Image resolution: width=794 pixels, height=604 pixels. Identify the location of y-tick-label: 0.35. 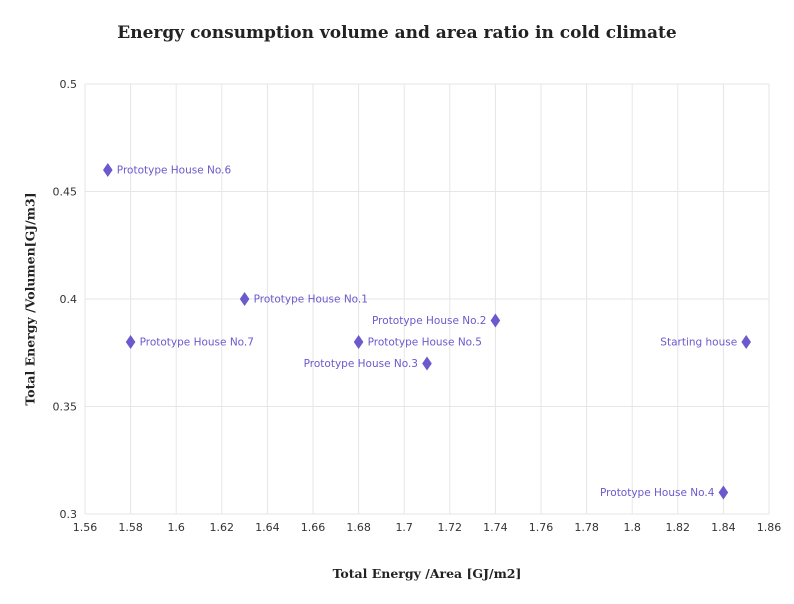
(65, 406).